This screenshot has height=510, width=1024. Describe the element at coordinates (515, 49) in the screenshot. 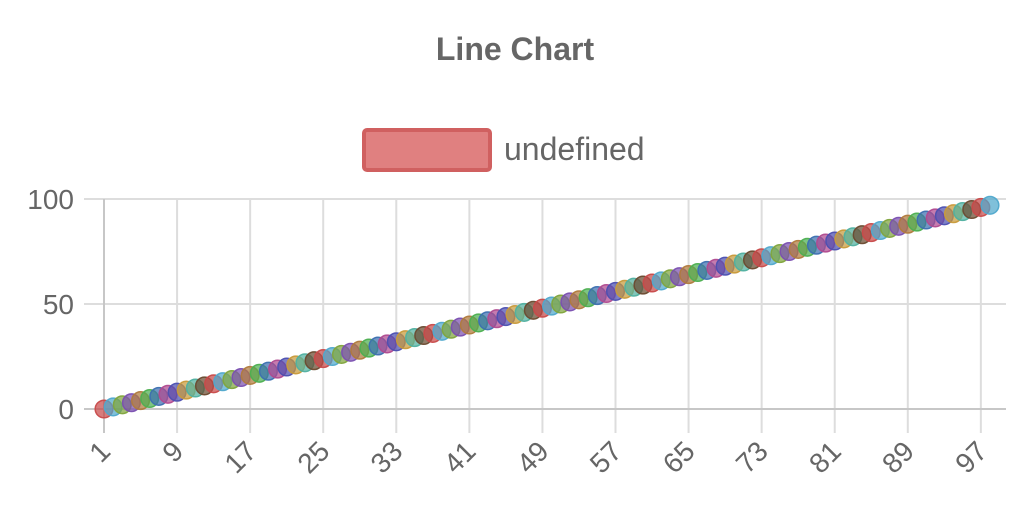

I see `chart-title: Line Chart` at that location.